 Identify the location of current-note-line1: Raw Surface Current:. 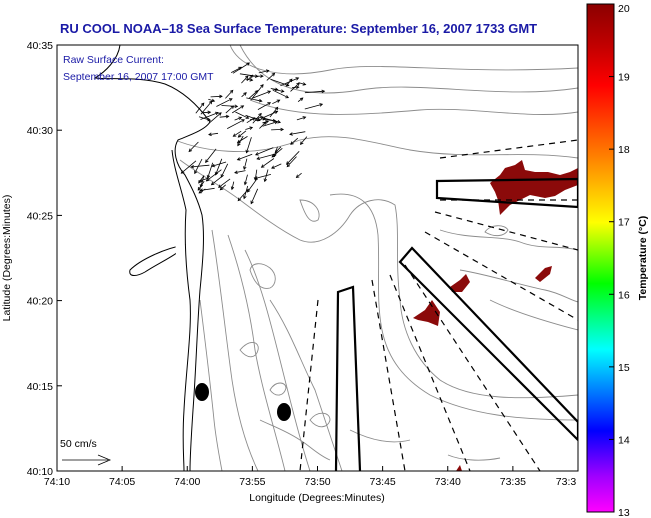
(113, 60).